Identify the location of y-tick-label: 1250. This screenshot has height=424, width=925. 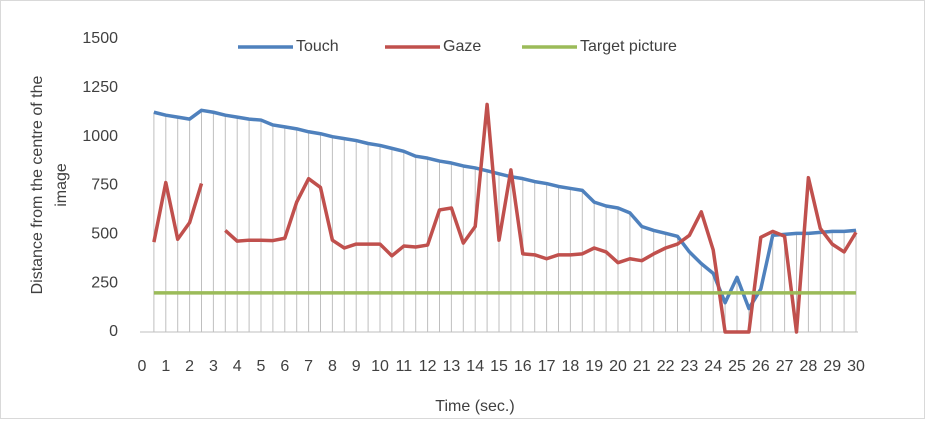
(100, 87).